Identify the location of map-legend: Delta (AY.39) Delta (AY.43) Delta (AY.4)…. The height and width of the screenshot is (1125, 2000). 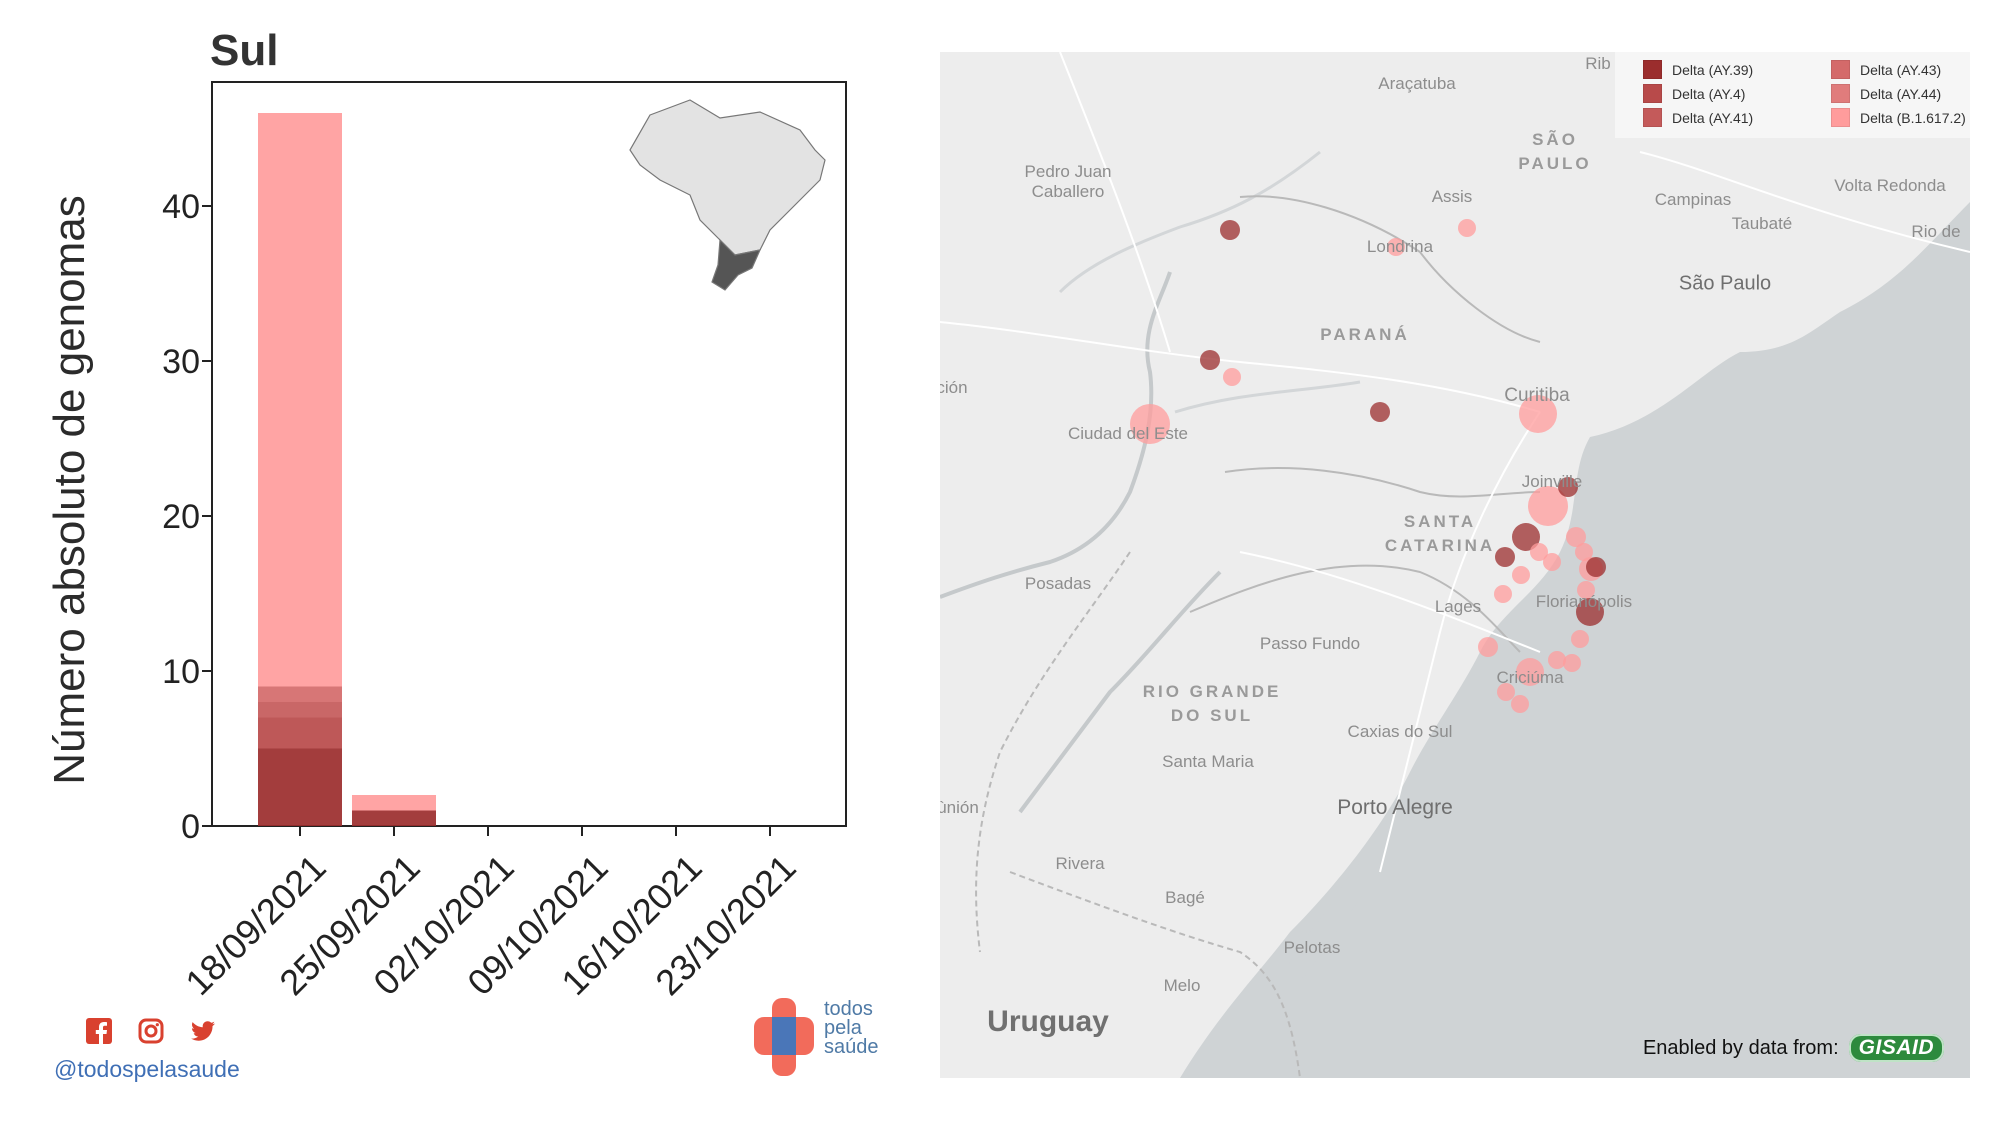
(1792, 95).